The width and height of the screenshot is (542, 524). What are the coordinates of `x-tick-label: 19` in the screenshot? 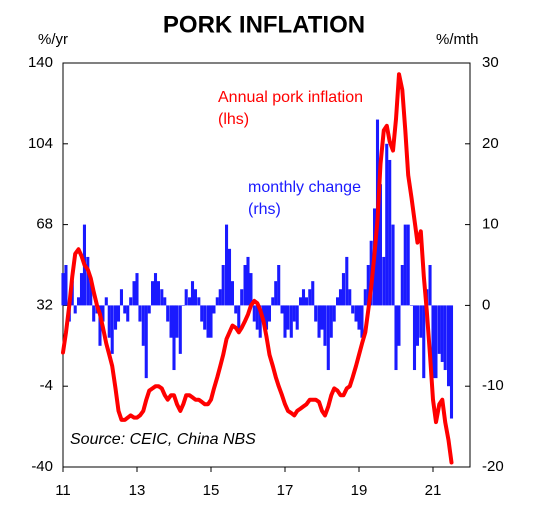 It's located at (359, 490).